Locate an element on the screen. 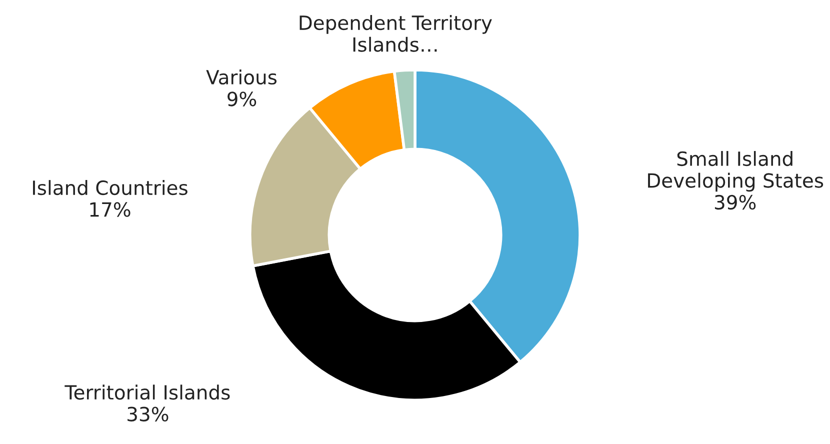  slice-label: Territorial Islands is located at coordinates (147, 392).